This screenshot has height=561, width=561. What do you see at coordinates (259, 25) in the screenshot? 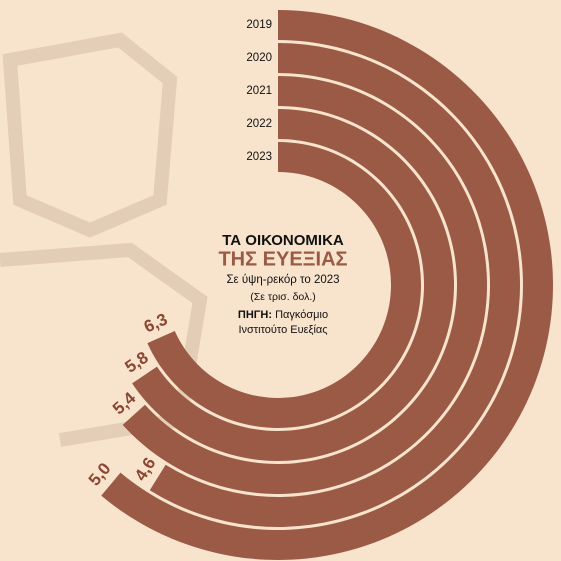
I see `year-label: 2019` at bounding box center [259, 25].